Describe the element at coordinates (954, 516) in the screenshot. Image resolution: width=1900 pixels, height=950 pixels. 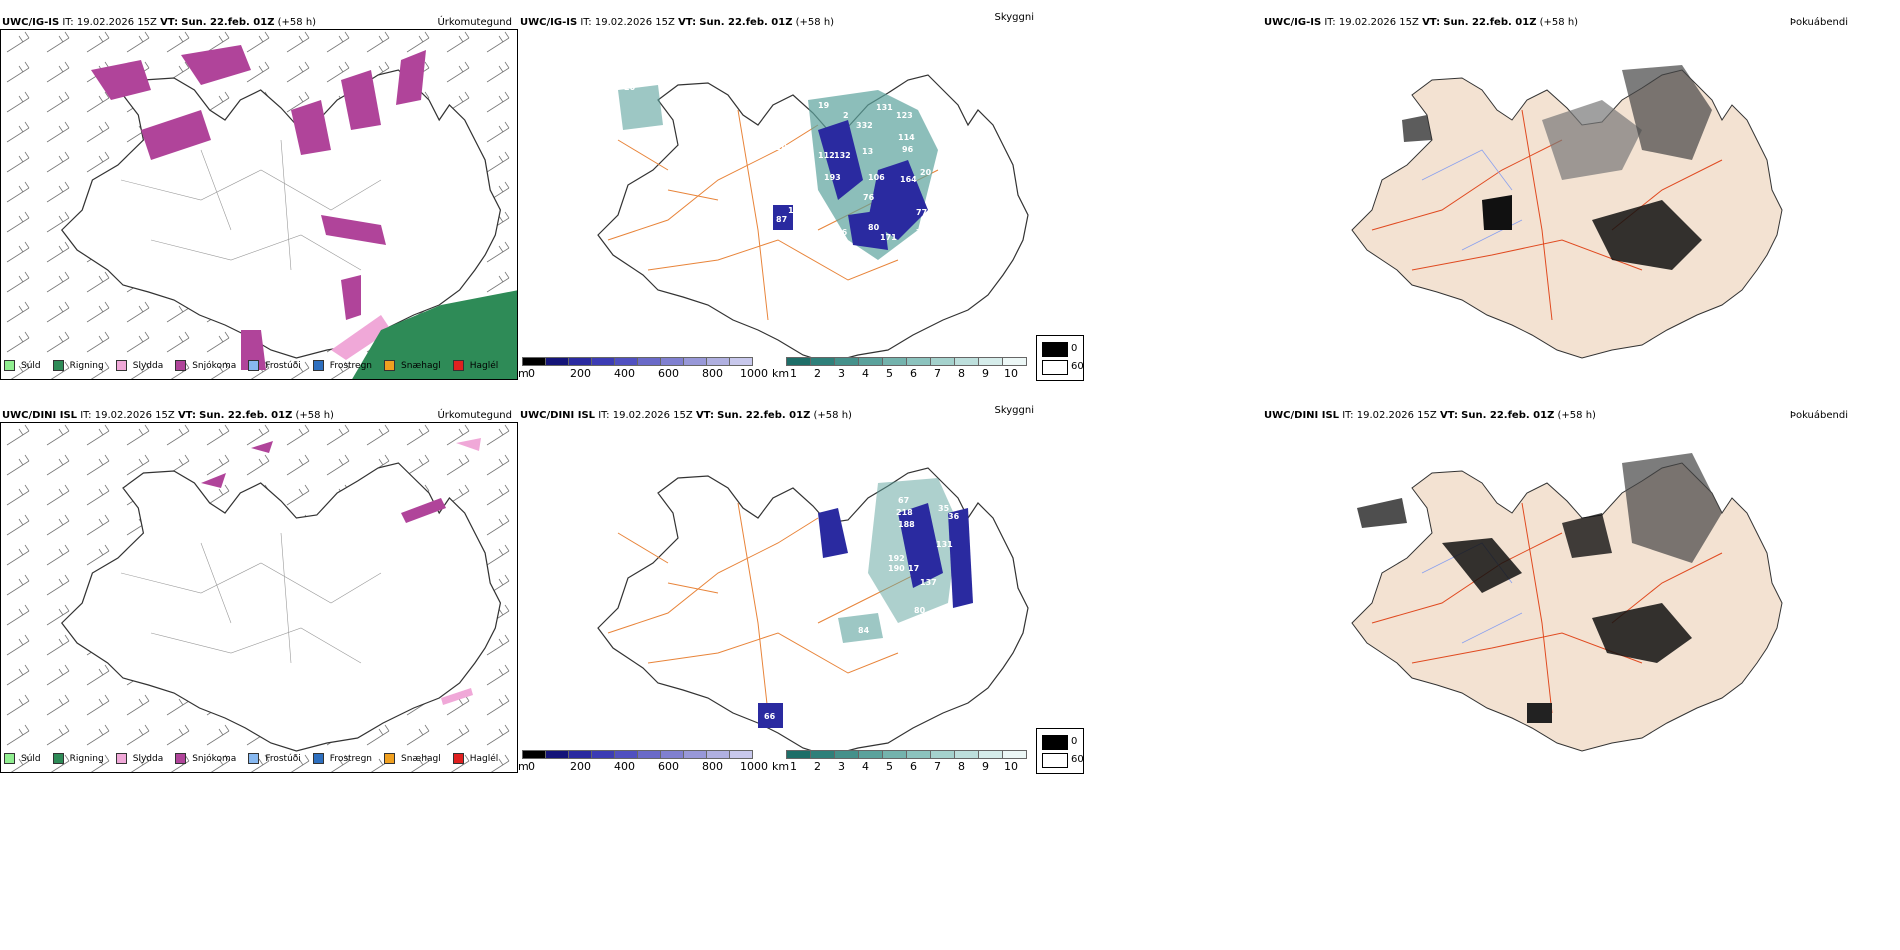
I see `map-label: 36` at that location.